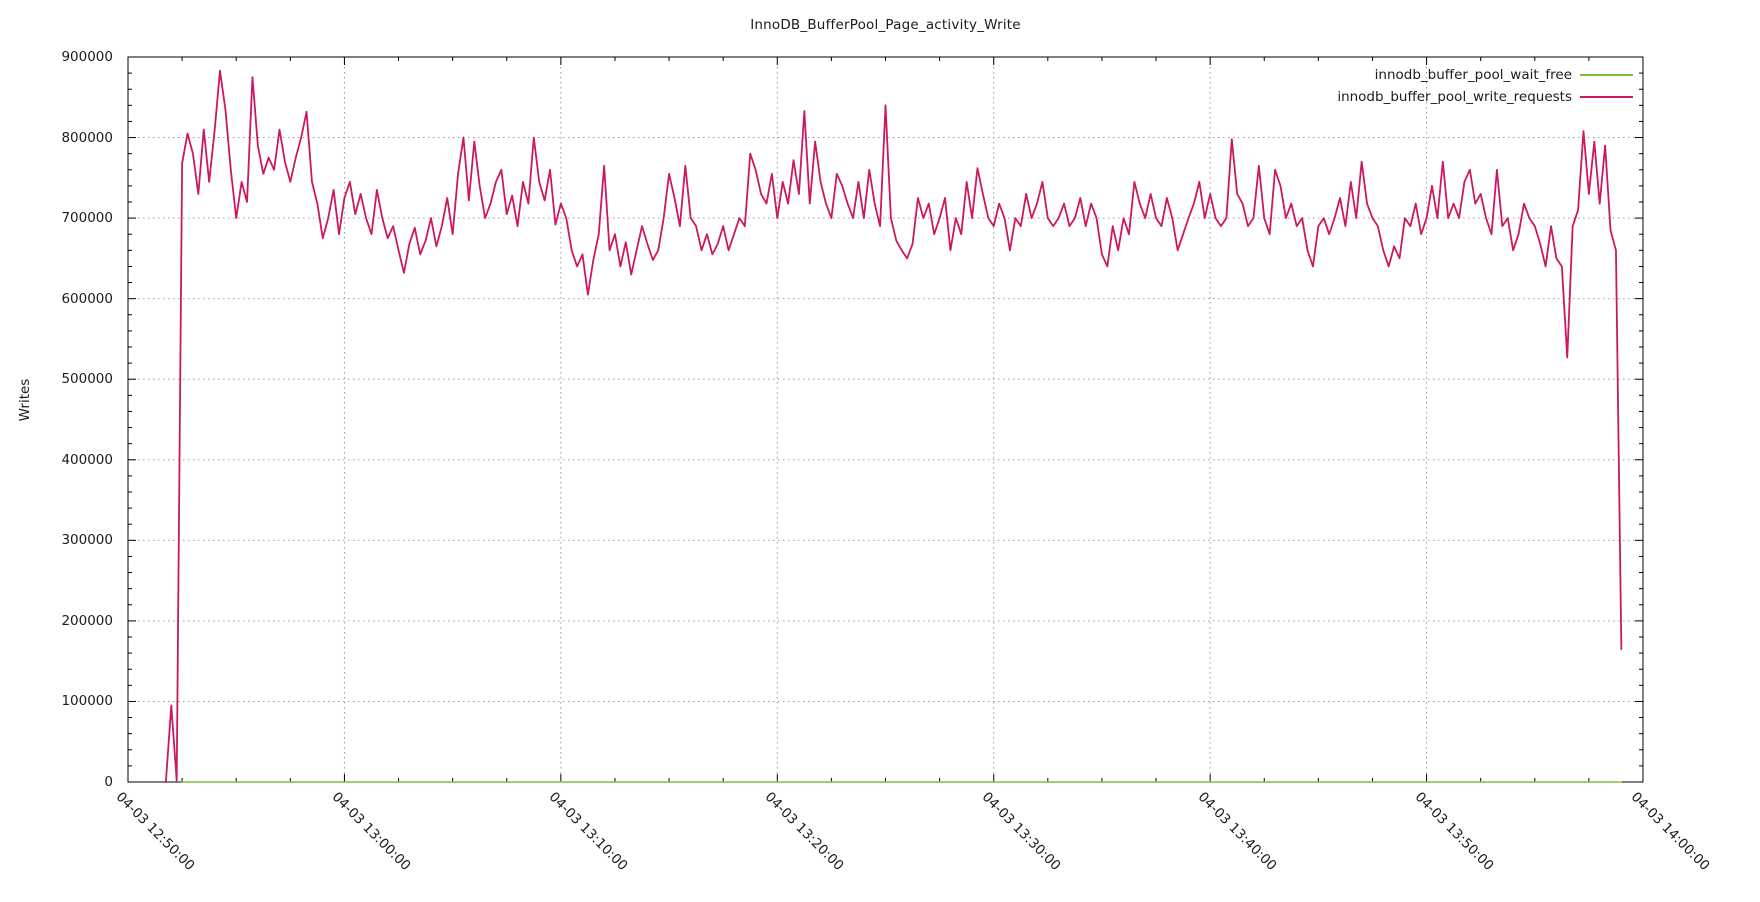 Image resolution: width=1760 pixels, height=902 pixels. I want to click on legend-item-wait-free: innodb_buffer_pool_wait_free, so click(1504, 75).